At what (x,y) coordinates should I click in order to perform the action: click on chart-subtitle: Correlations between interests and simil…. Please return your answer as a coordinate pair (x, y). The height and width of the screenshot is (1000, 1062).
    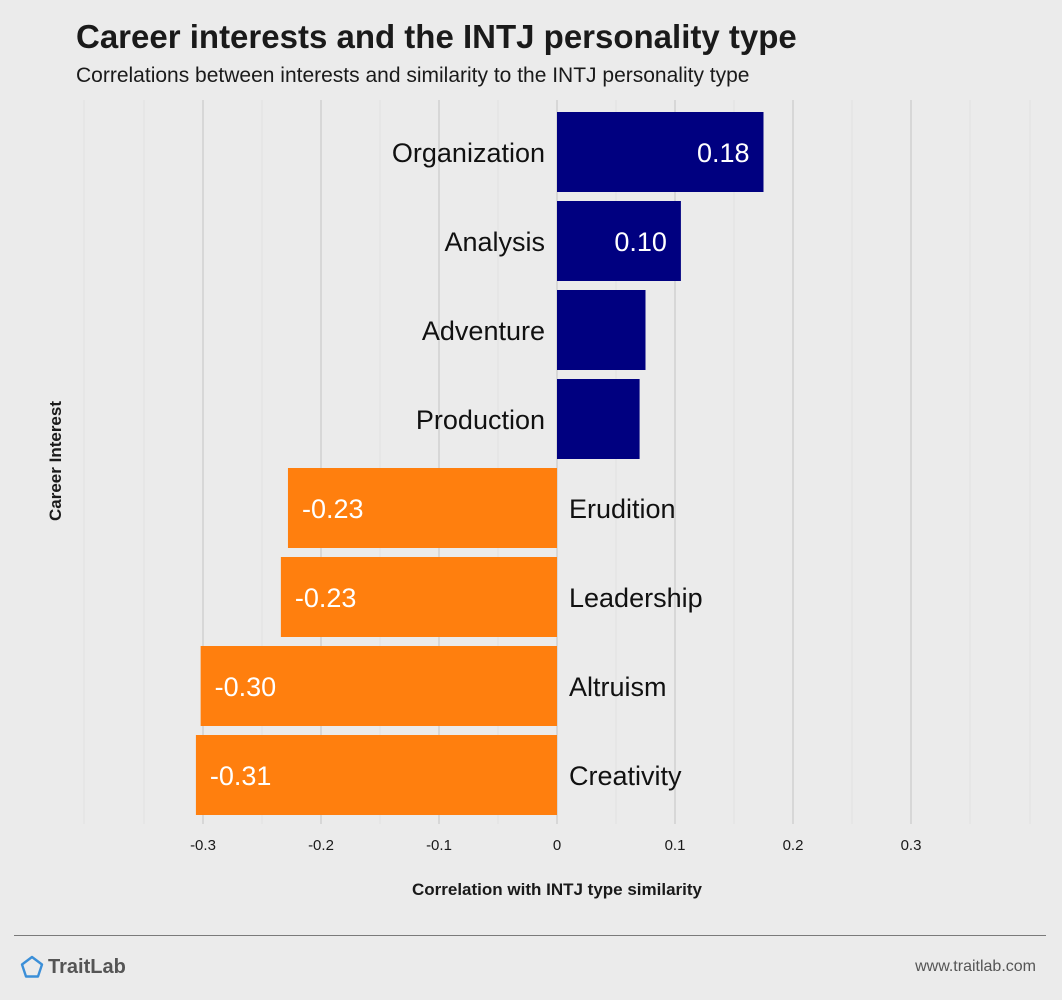
    Looking at the image, I should click on (413, 75).